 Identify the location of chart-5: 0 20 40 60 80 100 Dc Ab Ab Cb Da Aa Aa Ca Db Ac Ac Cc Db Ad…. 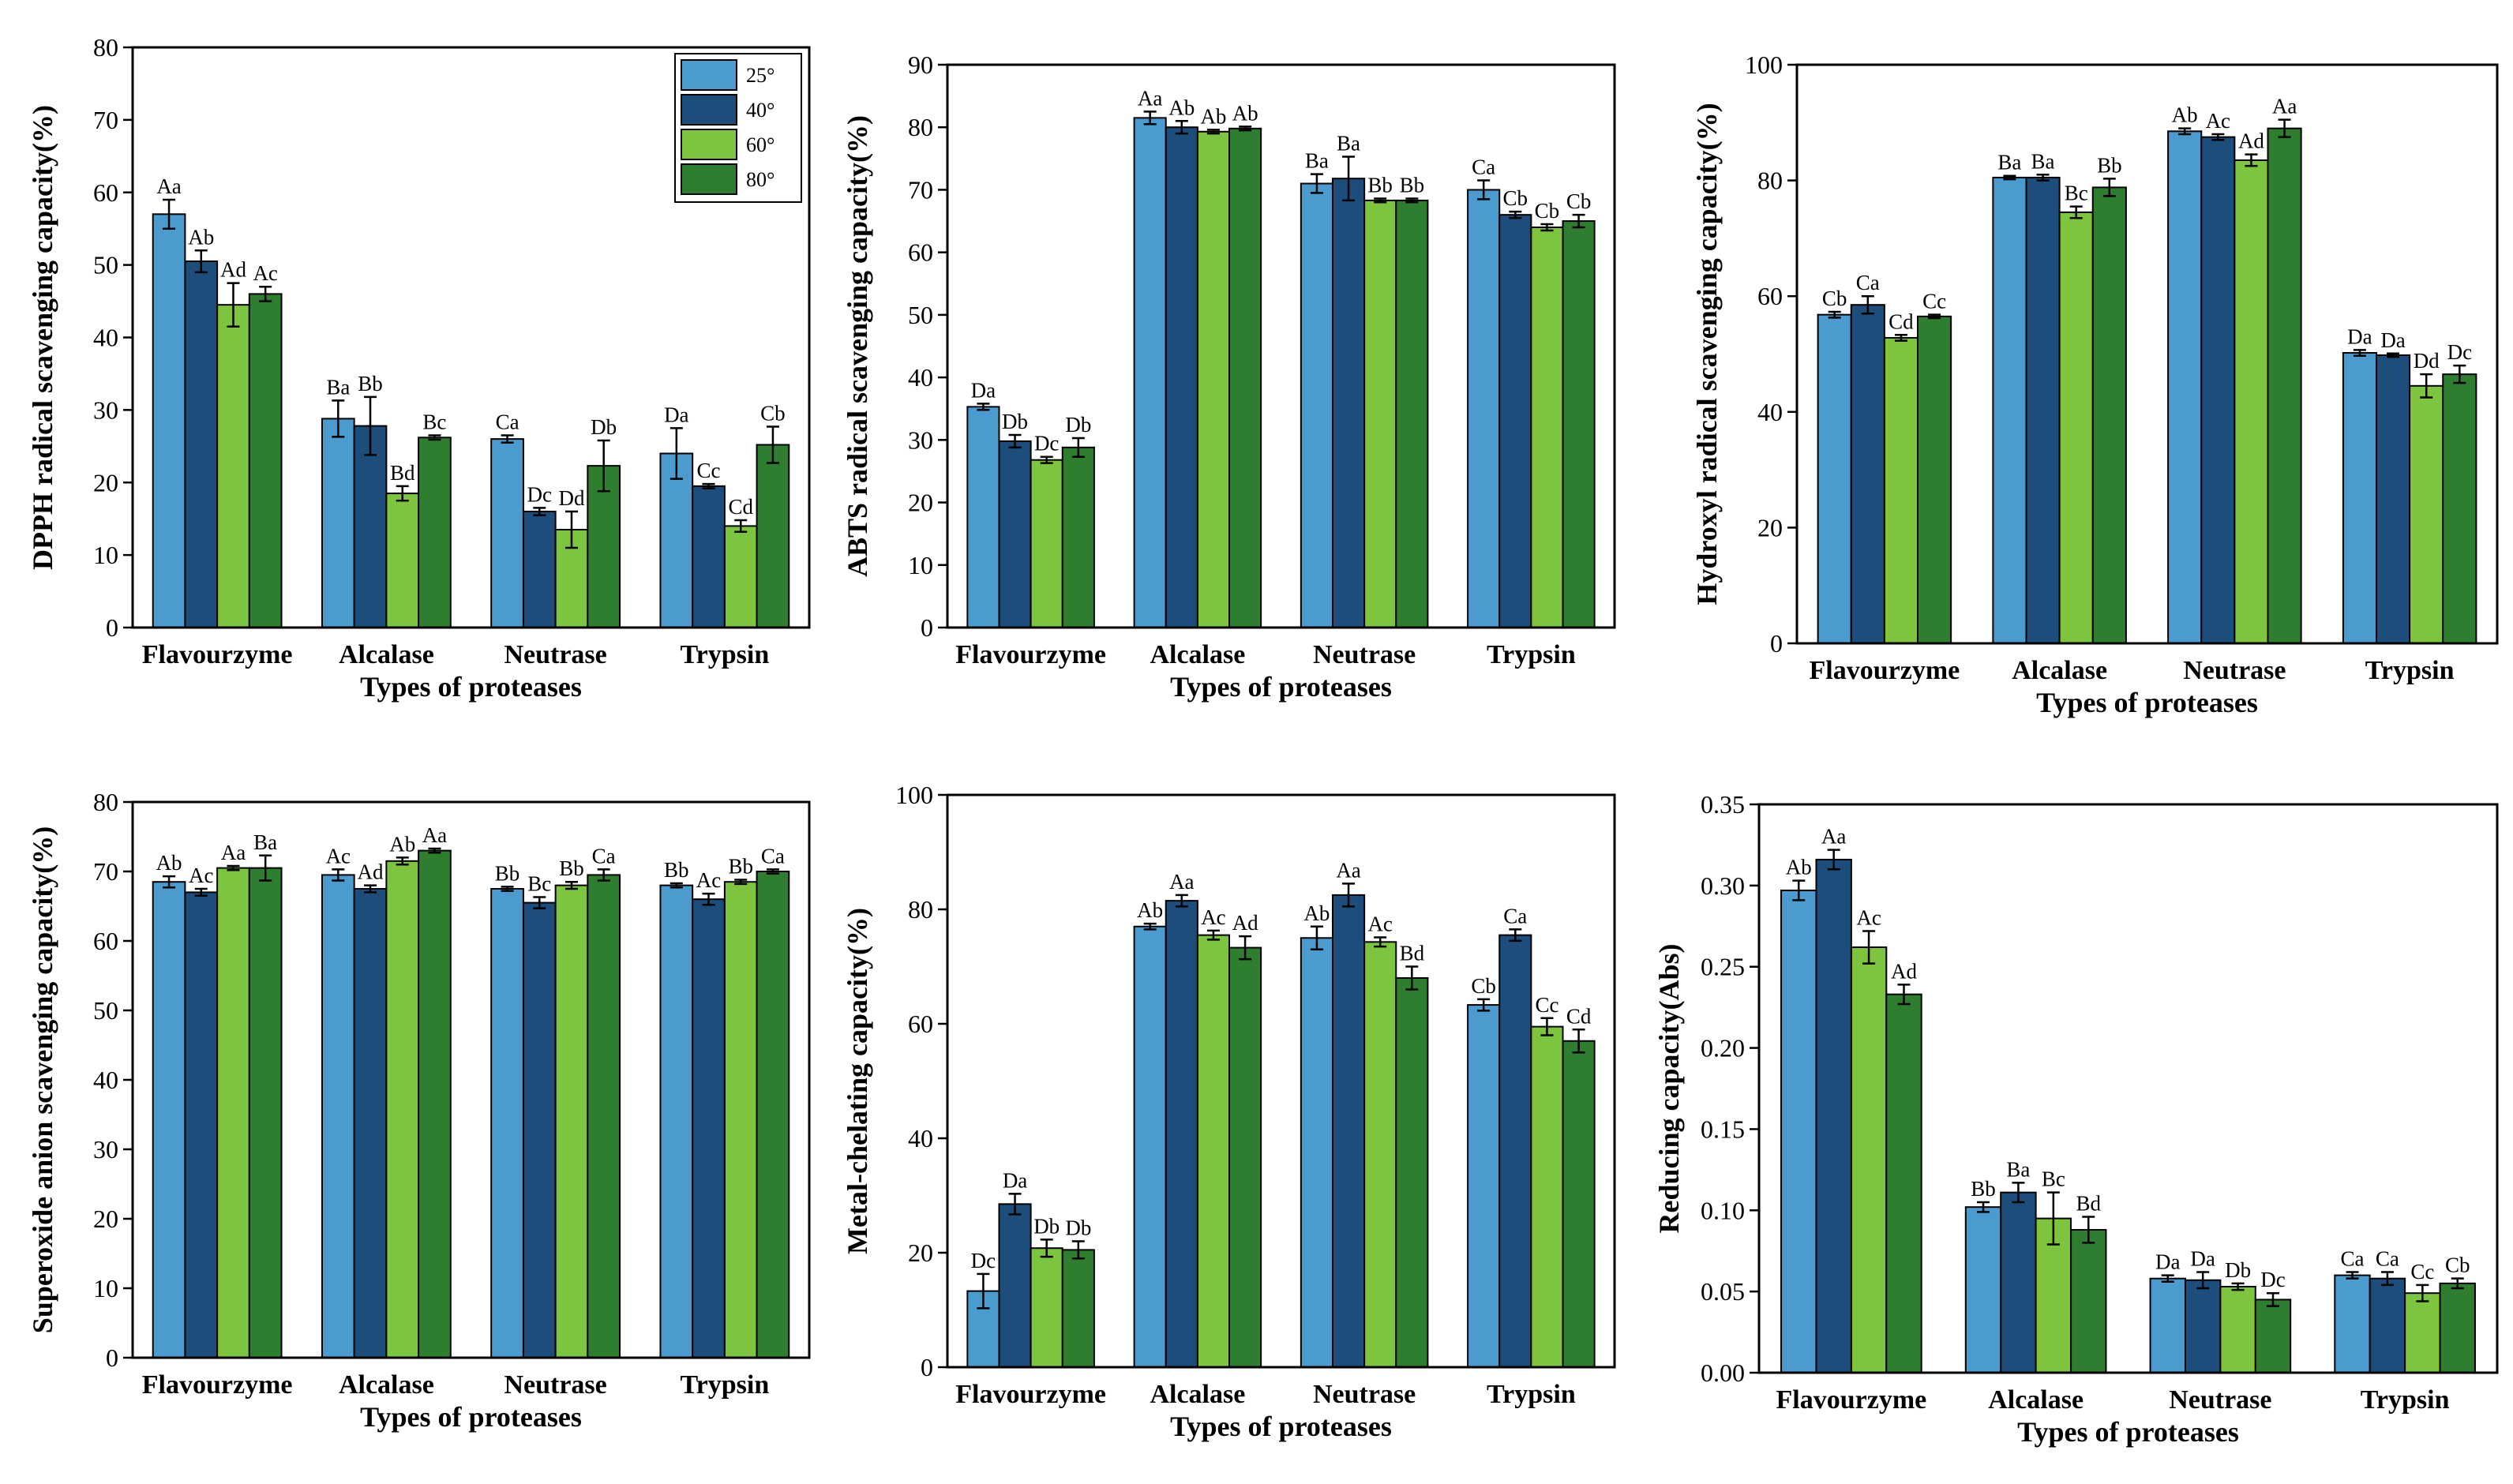
(1229, 1111).